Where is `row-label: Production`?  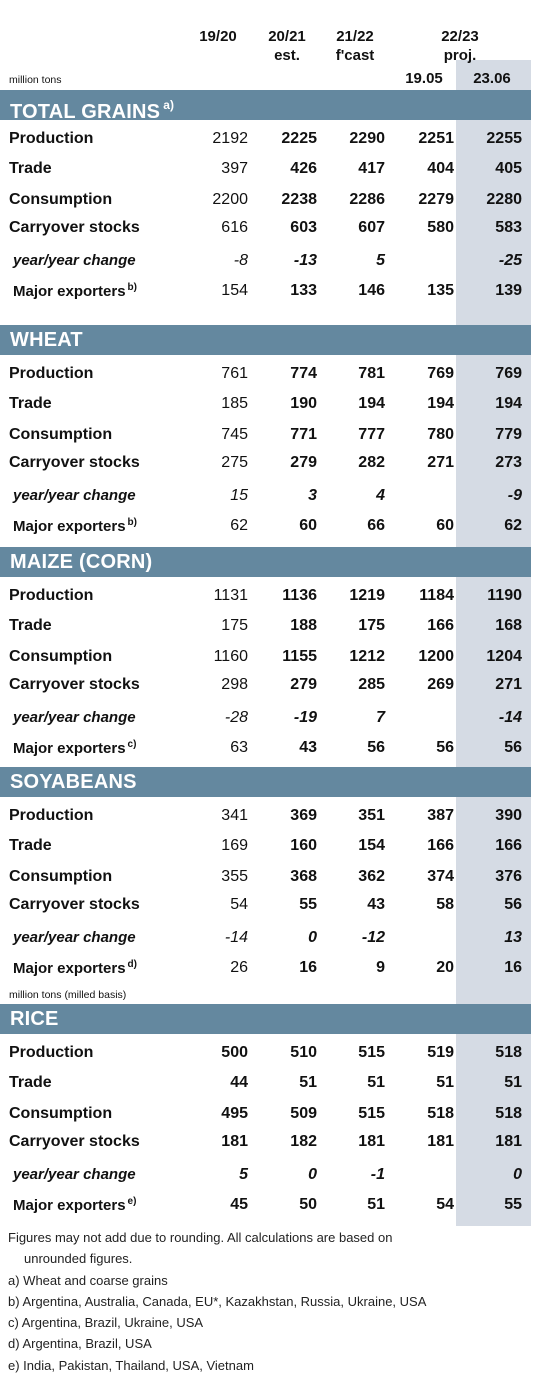 row-label: Production is located at coordinates (51, 1053).